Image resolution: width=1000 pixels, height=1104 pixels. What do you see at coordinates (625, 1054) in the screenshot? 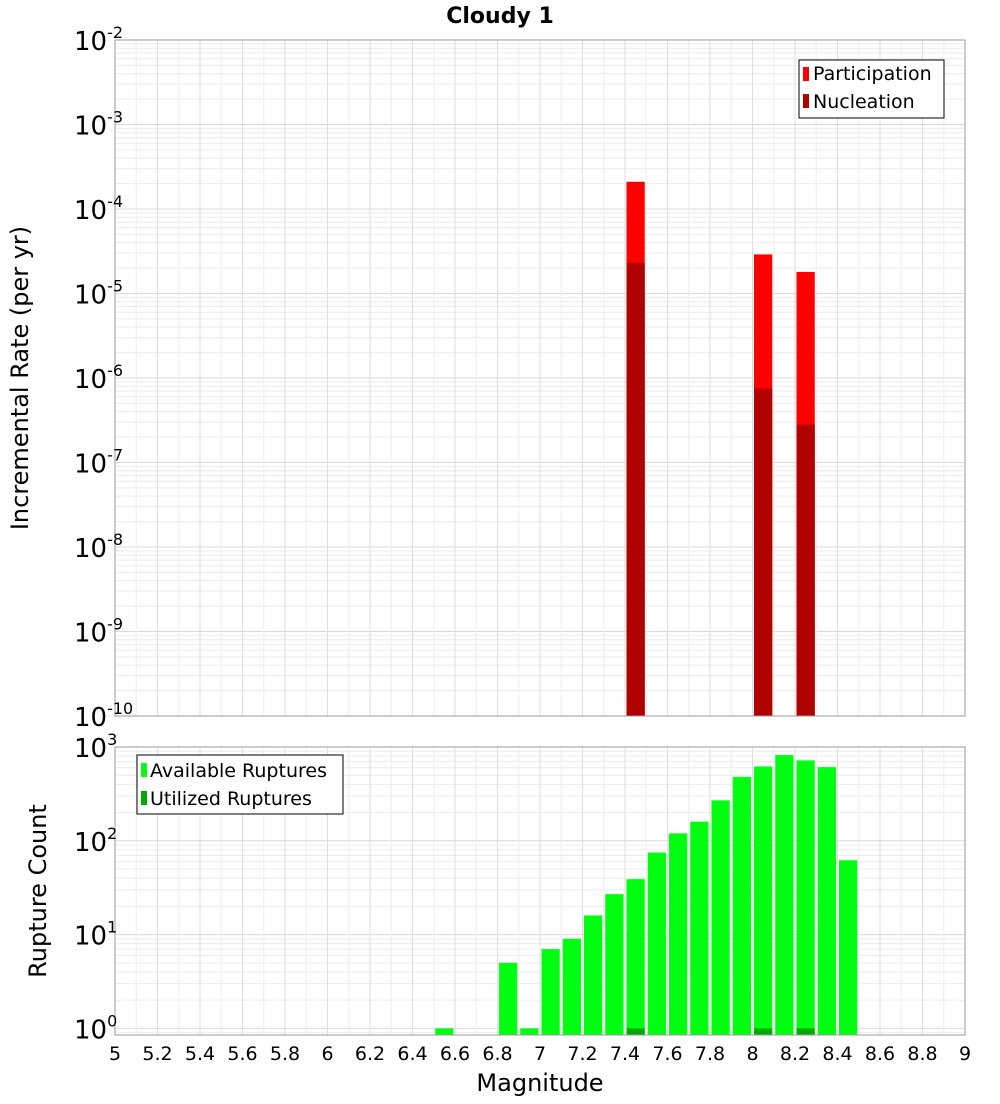
I see `x-tick-label: 7.4` at bounding box center [625, 1054].